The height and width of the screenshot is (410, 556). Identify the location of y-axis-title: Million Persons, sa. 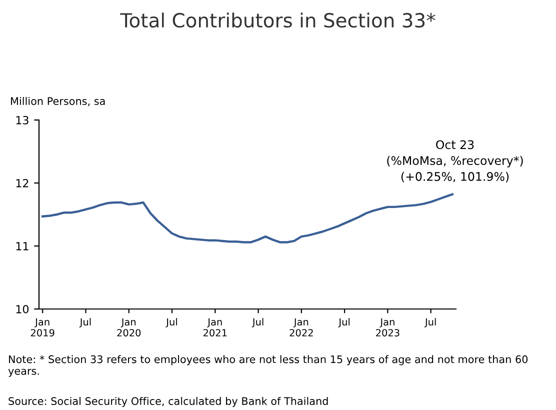
(58, 101).